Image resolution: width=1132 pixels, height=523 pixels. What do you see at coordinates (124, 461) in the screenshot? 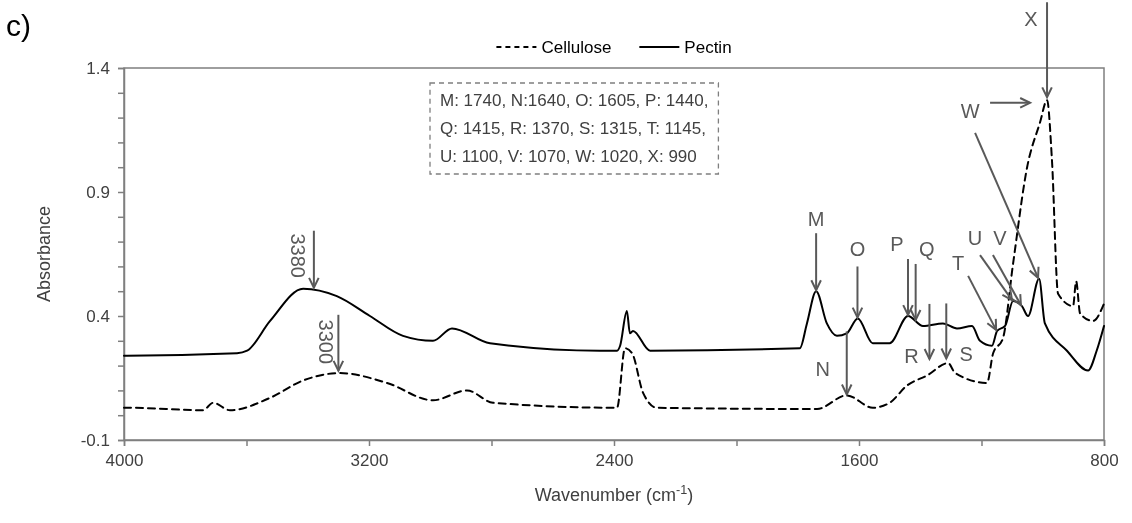
I see `x-tick-label: 4000` at bounding box center [124, 461].